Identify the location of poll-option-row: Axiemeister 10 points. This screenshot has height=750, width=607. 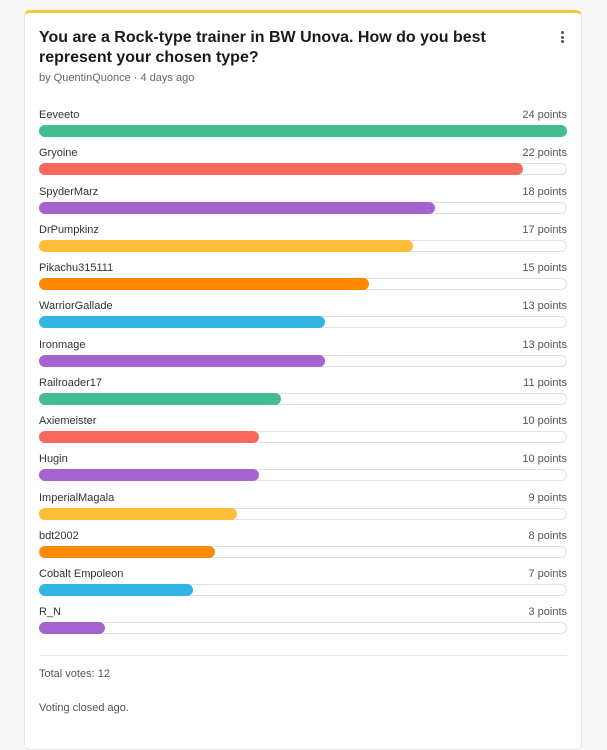
(303, 433).